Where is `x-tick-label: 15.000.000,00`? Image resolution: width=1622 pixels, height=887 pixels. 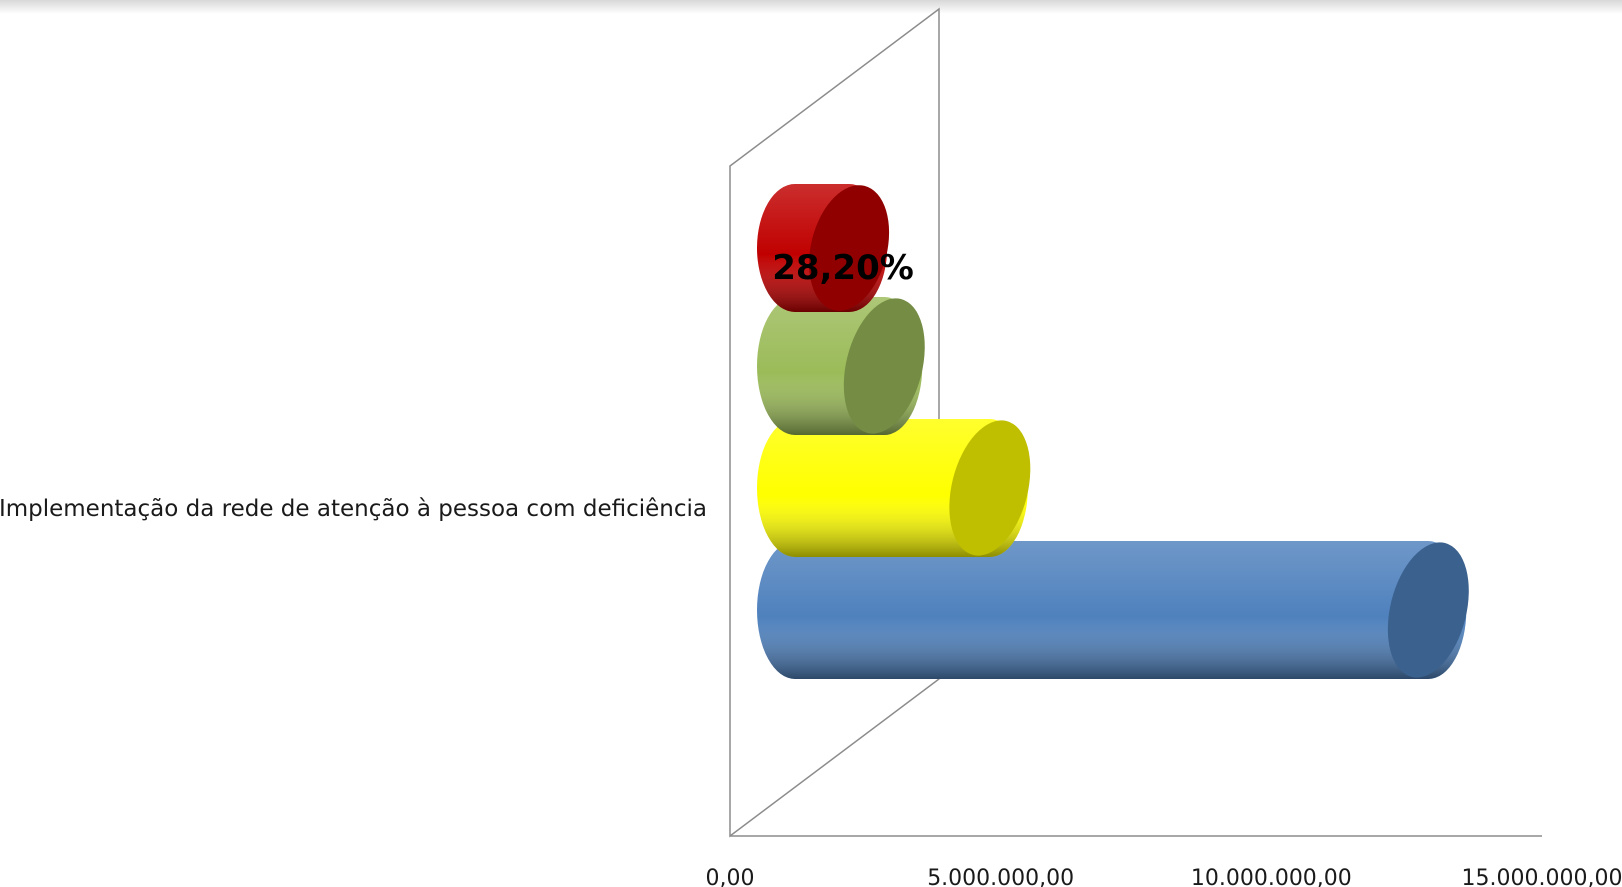 x-tick-label: 15.000.000,00 is located at coordinates (1542, 876).